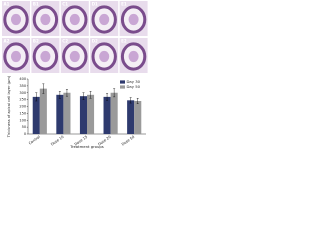  Describe the element at coordinates (9, 106) in the screenshot. I see `y-axis-label: Thickness of apical cell layer (μm)` at that location.